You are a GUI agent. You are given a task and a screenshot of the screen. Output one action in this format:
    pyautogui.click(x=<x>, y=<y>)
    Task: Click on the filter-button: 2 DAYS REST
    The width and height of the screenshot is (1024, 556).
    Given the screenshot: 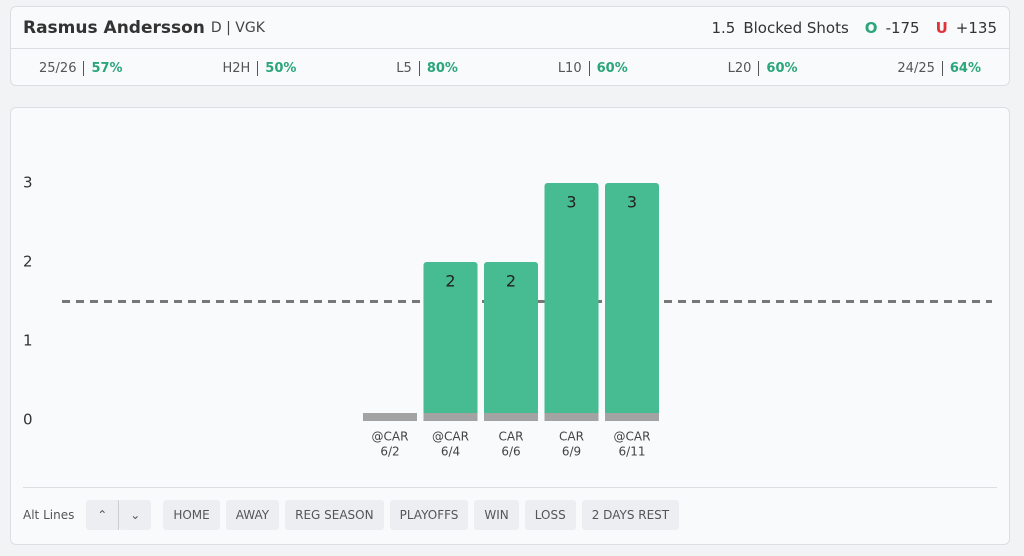 What is the action you would take?
    pyautogui.click(x=630, y=515)
    